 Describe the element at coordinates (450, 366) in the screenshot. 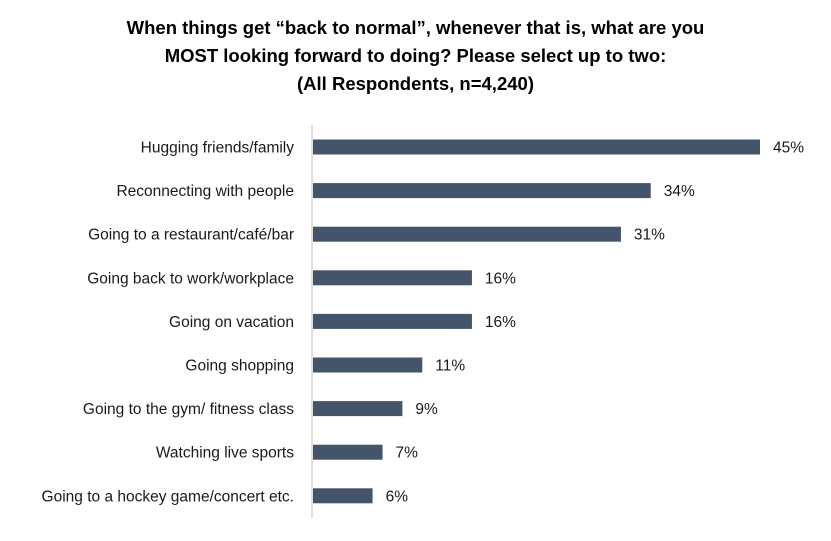

I see `data-label: 11%` at that location.